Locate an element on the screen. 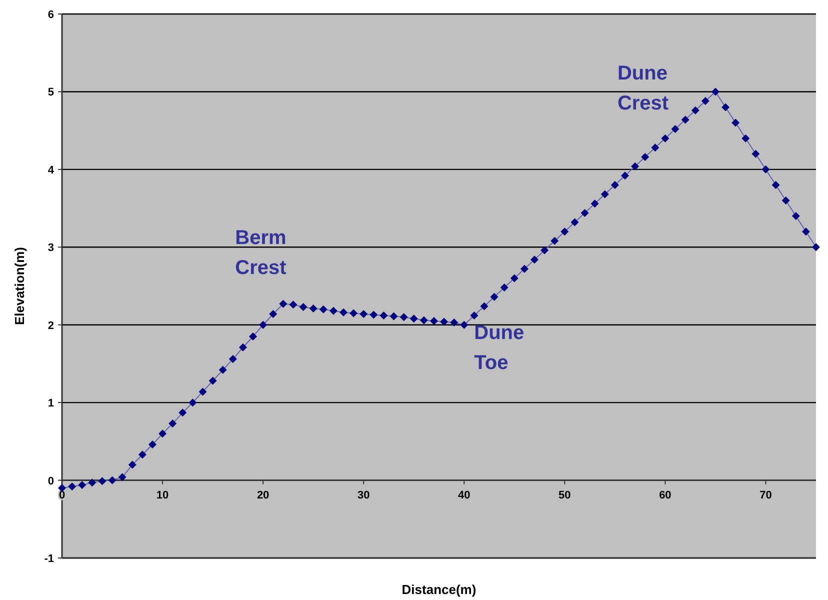 This screenshot has width=828, height=600. x-axis-title: Distance(m) is located at coordinates (439, 589).